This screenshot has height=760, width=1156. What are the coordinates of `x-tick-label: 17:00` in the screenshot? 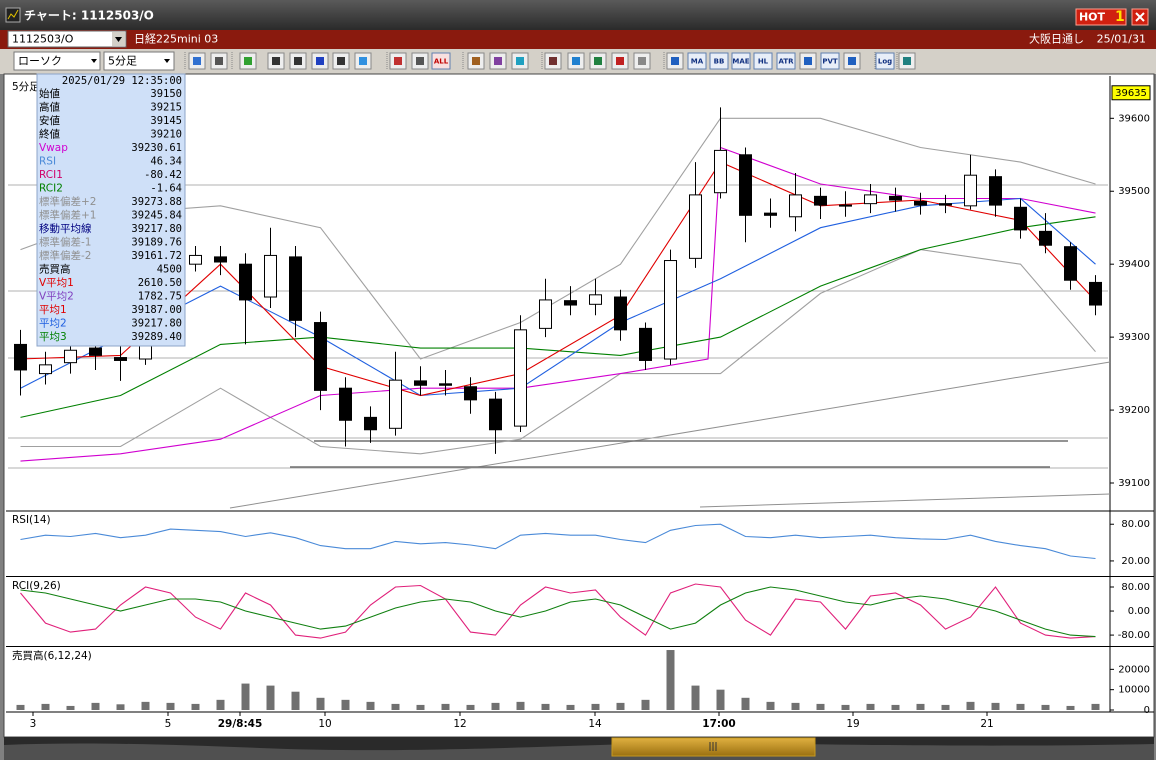 It's located at (718, 724).